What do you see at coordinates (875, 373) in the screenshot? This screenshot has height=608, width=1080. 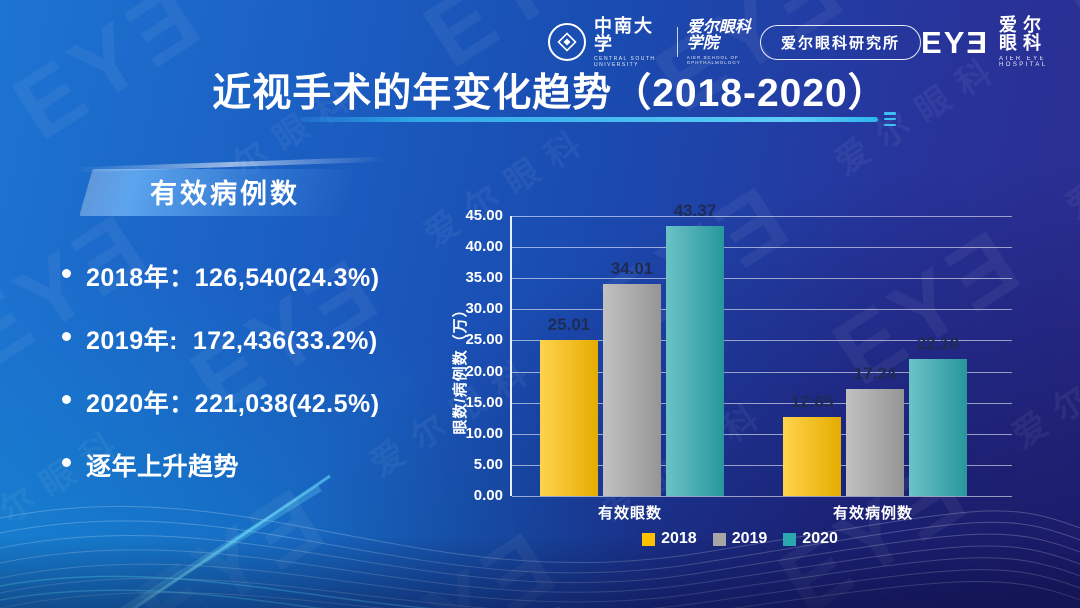 I see `bar-value-label: 17.24` at bounding box center [875, 373].